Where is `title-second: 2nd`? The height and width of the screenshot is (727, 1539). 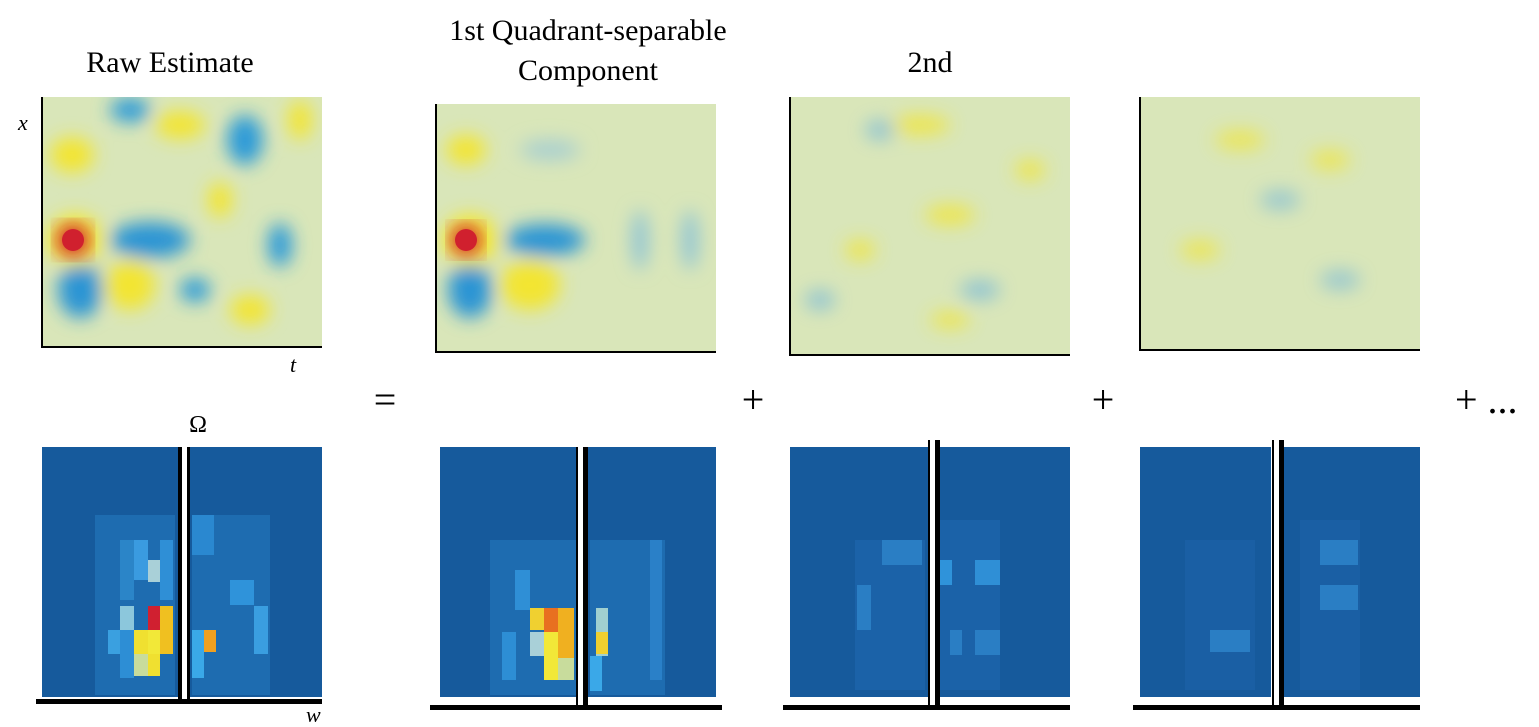 title-second: 2nd is located at coordinates (930, 62).